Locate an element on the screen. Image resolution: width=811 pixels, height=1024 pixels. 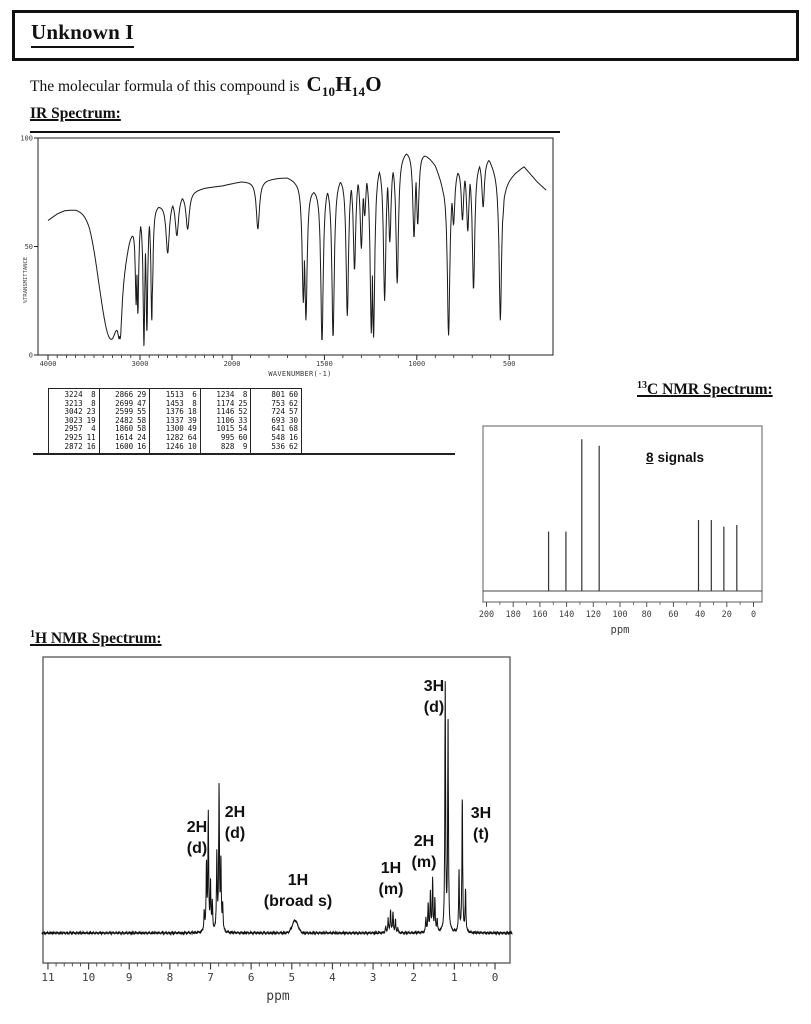
ir-peak-table-column: 1513 6 1453 8 1376 18 1337 39 1300 49 1282 64 1246 10 is located at coordinates (175, 421).